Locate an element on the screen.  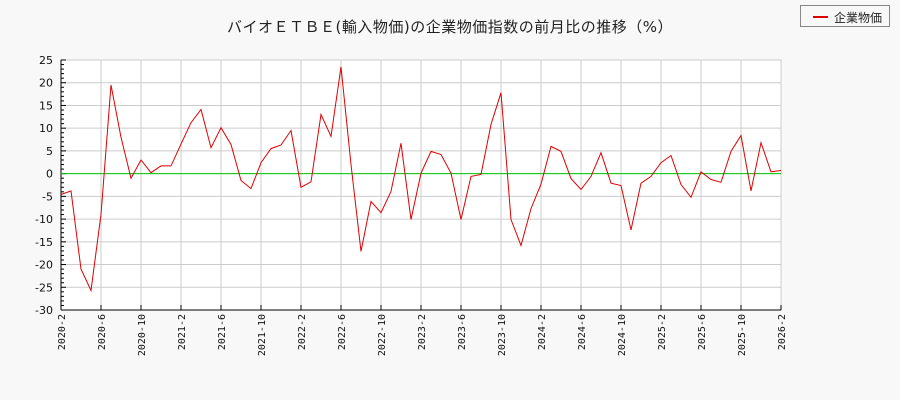
x-tick-label: 2023-6 is located at coordinates (462, 332).